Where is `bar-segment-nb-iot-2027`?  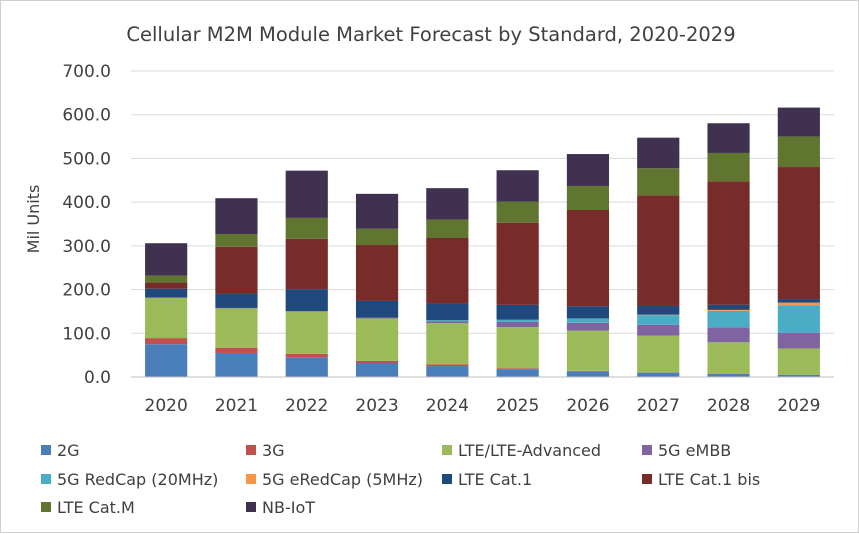
bar-segment-nb-iot-2027 is located at coordinates (658, 153).